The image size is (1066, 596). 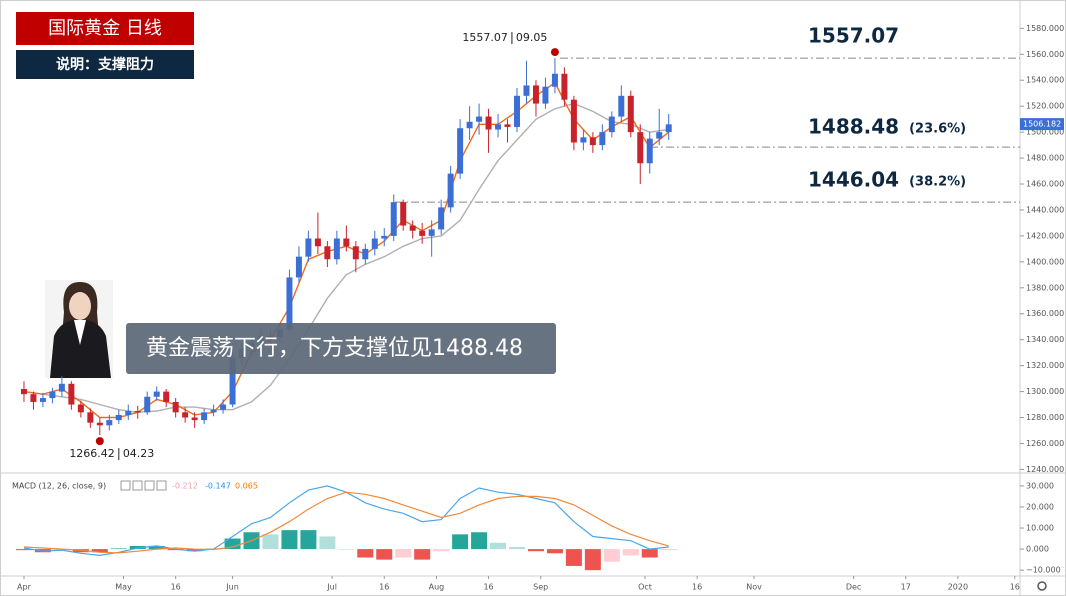 I want to click on x-tick-label: Oct, so click(x=645, y=587).